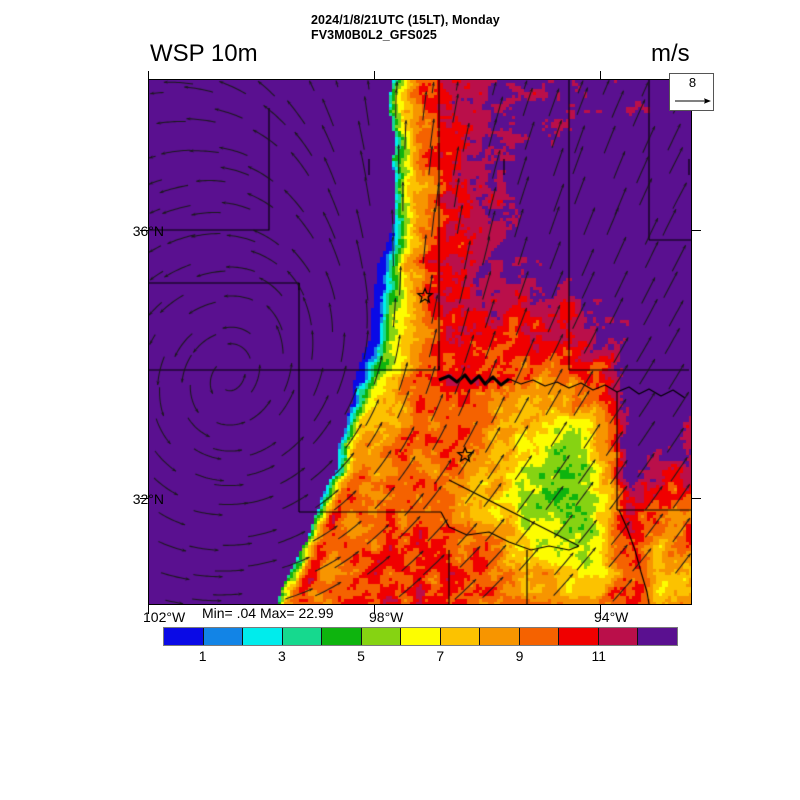 This screenshot has height=800, width=800. Describe the element at coordinates (202, 656) in the screenshot. I see `colorbar-tick-1: 1` at that location.